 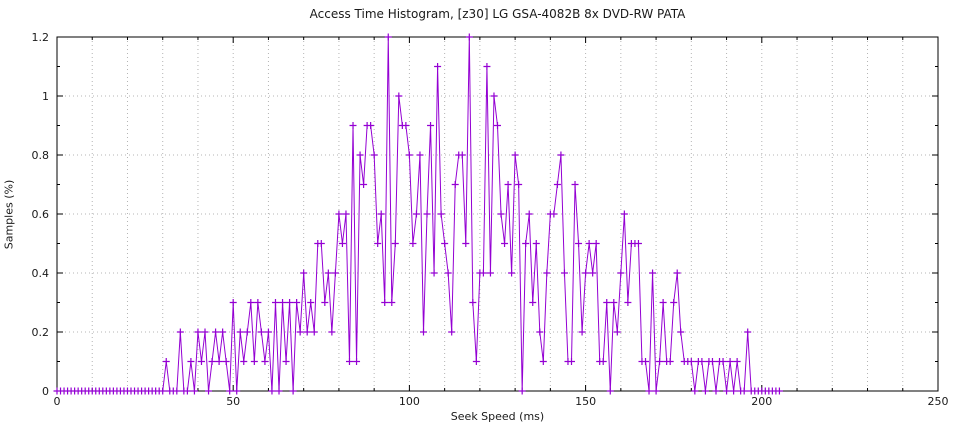 What do you see at coordinates (41, 332) in the screenshot?
I see `y-tick-label: 0.2` at bounding box center [41, 332].